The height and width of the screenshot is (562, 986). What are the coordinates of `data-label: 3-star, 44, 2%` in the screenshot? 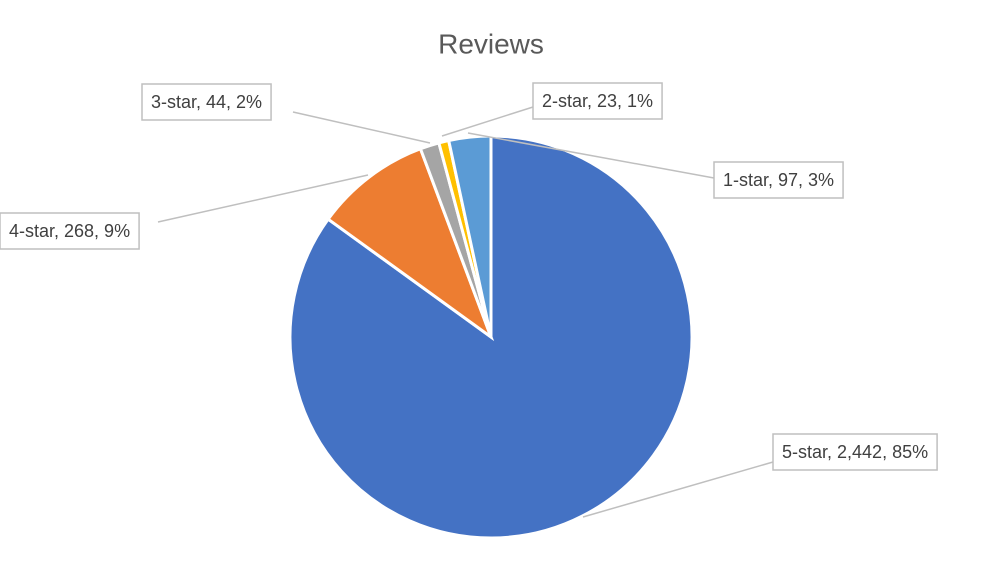 It's located at (206, 102).